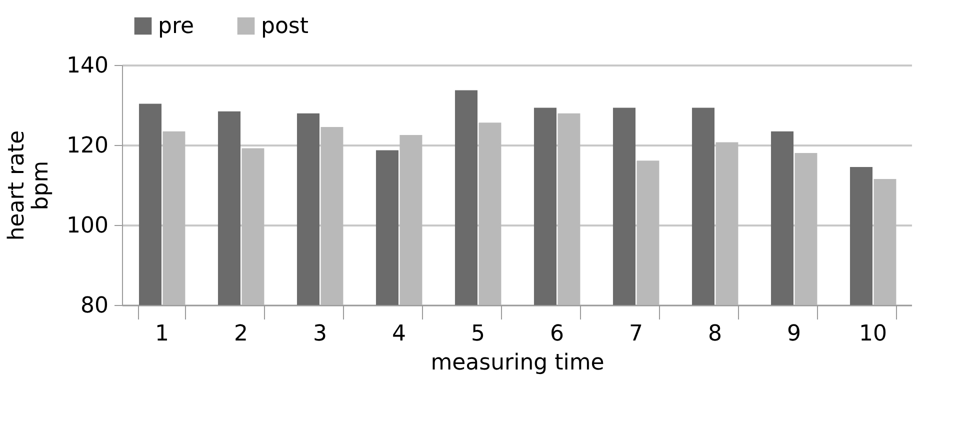 The height and width of the screenshot is (445, 964). I want to click on x-tick-label: 5, so click(478, 334).